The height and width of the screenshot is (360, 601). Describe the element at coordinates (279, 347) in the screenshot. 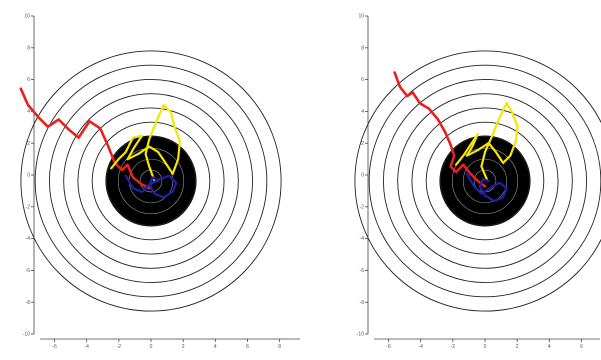

I see `x-tick-label: 8` at that location.